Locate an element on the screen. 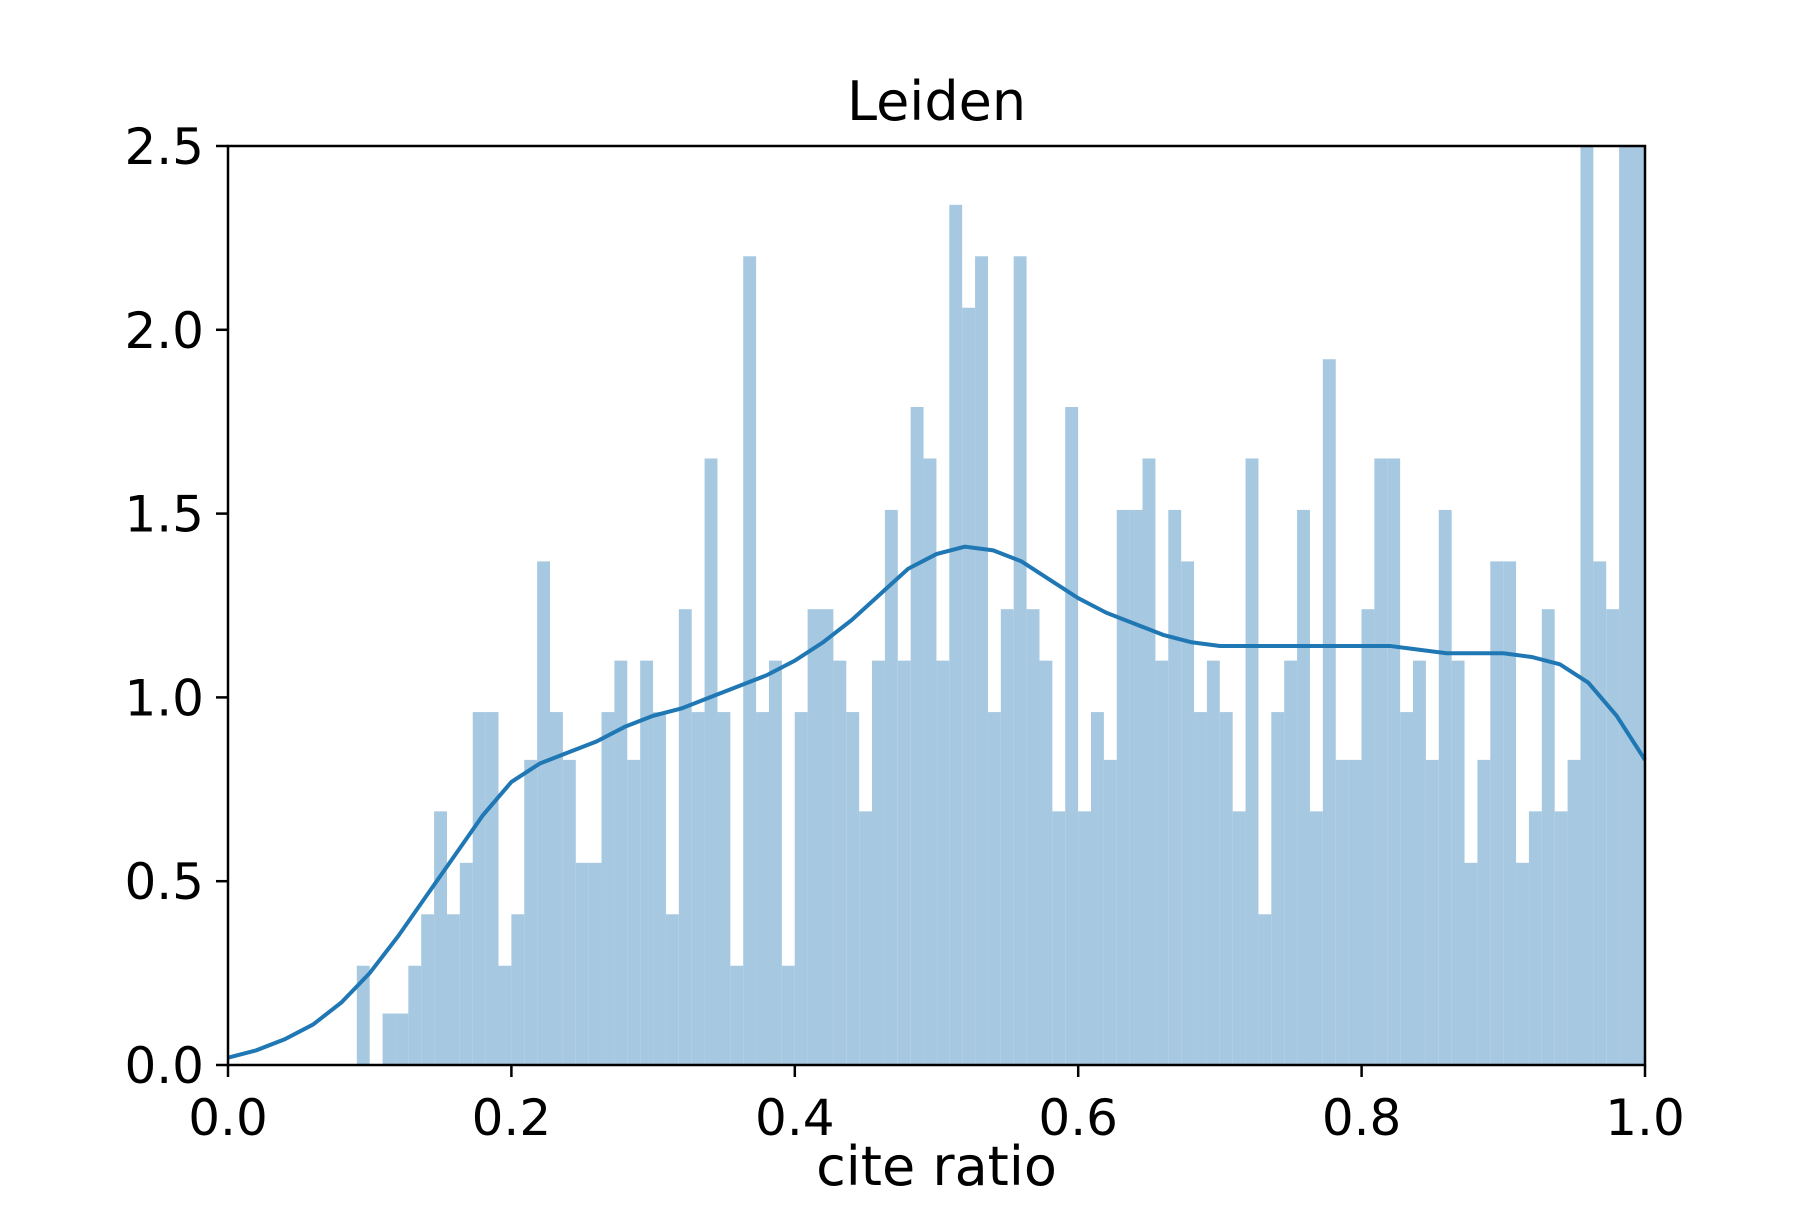 This screenshot has width=1800, height=1205. x-axis-label: cite ratio is located at coordinates (936, 1166).